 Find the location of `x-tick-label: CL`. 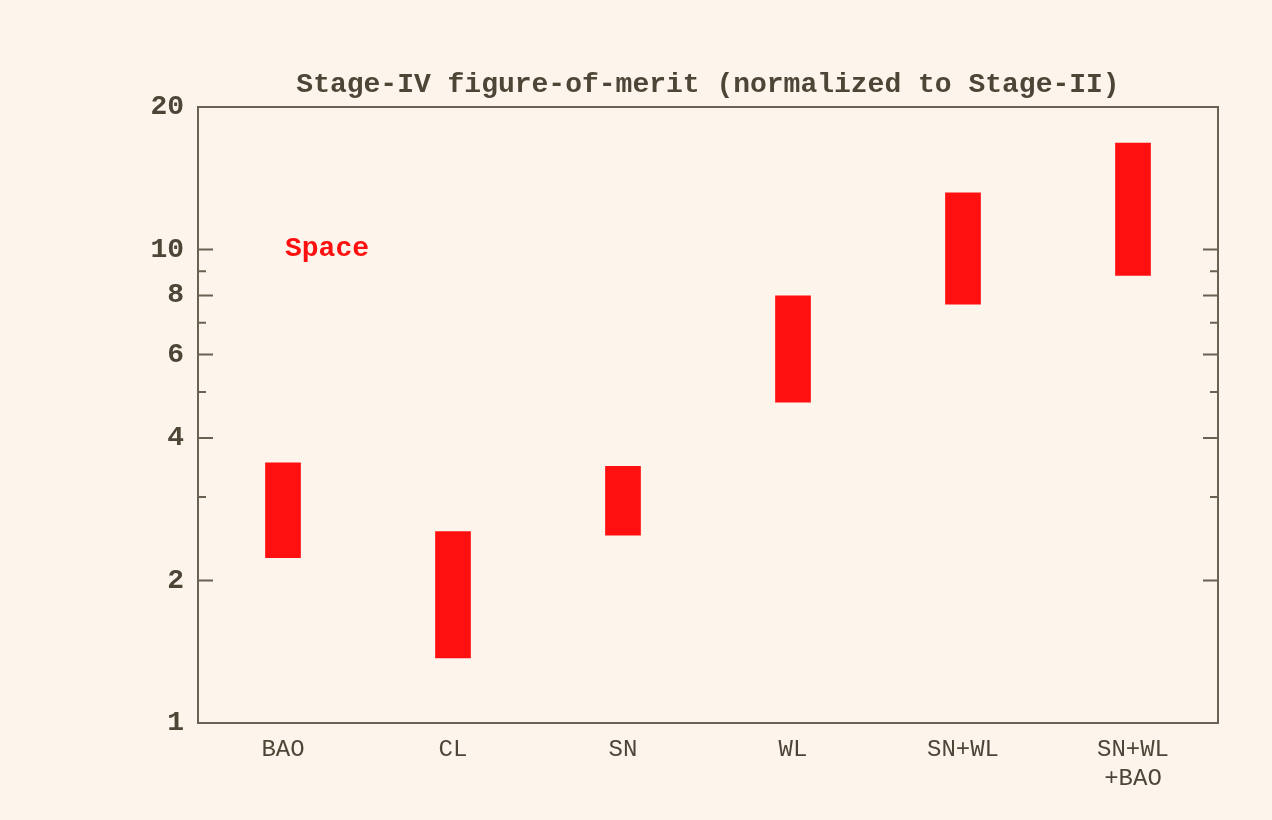

x-tick-label: CL is located at coordinates (453, 749).